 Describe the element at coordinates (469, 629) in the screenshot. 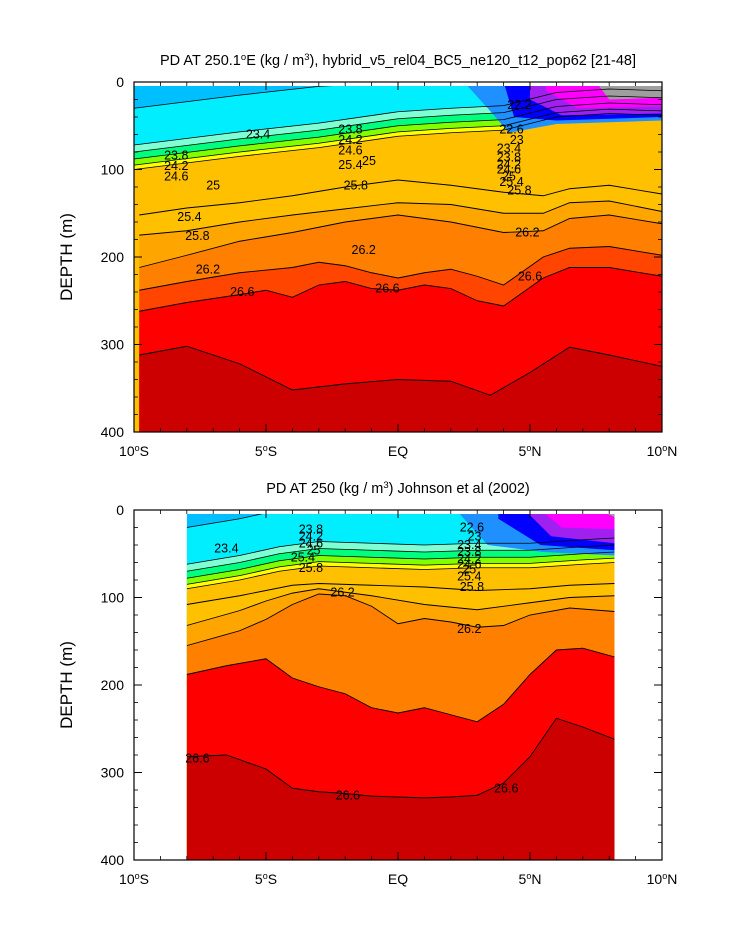

I see `panel-2-contour-label: 26.2` at that location.